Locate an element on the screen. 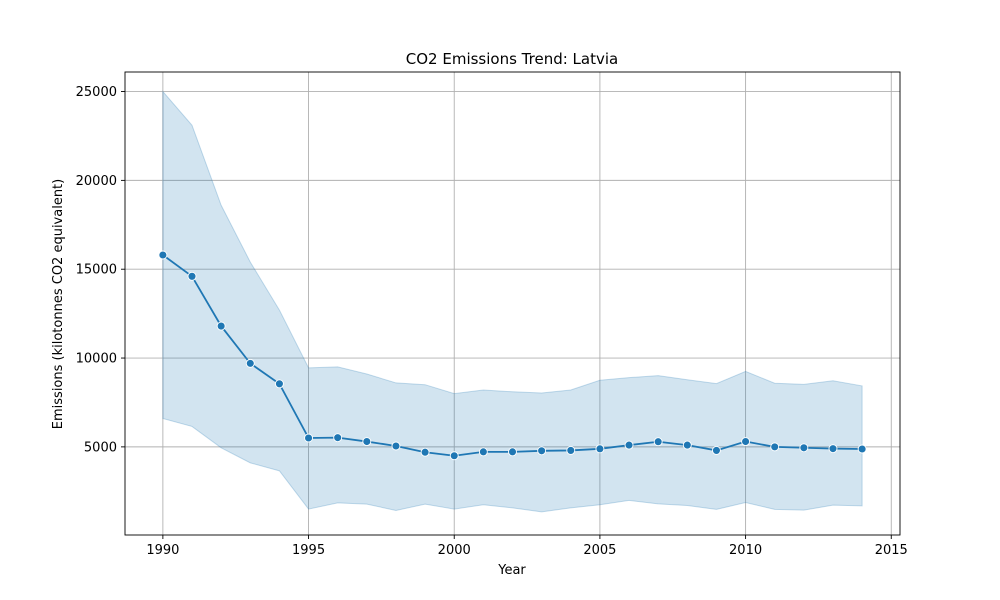  y-tick-label: 25000 is located at coordinates (96, 92).